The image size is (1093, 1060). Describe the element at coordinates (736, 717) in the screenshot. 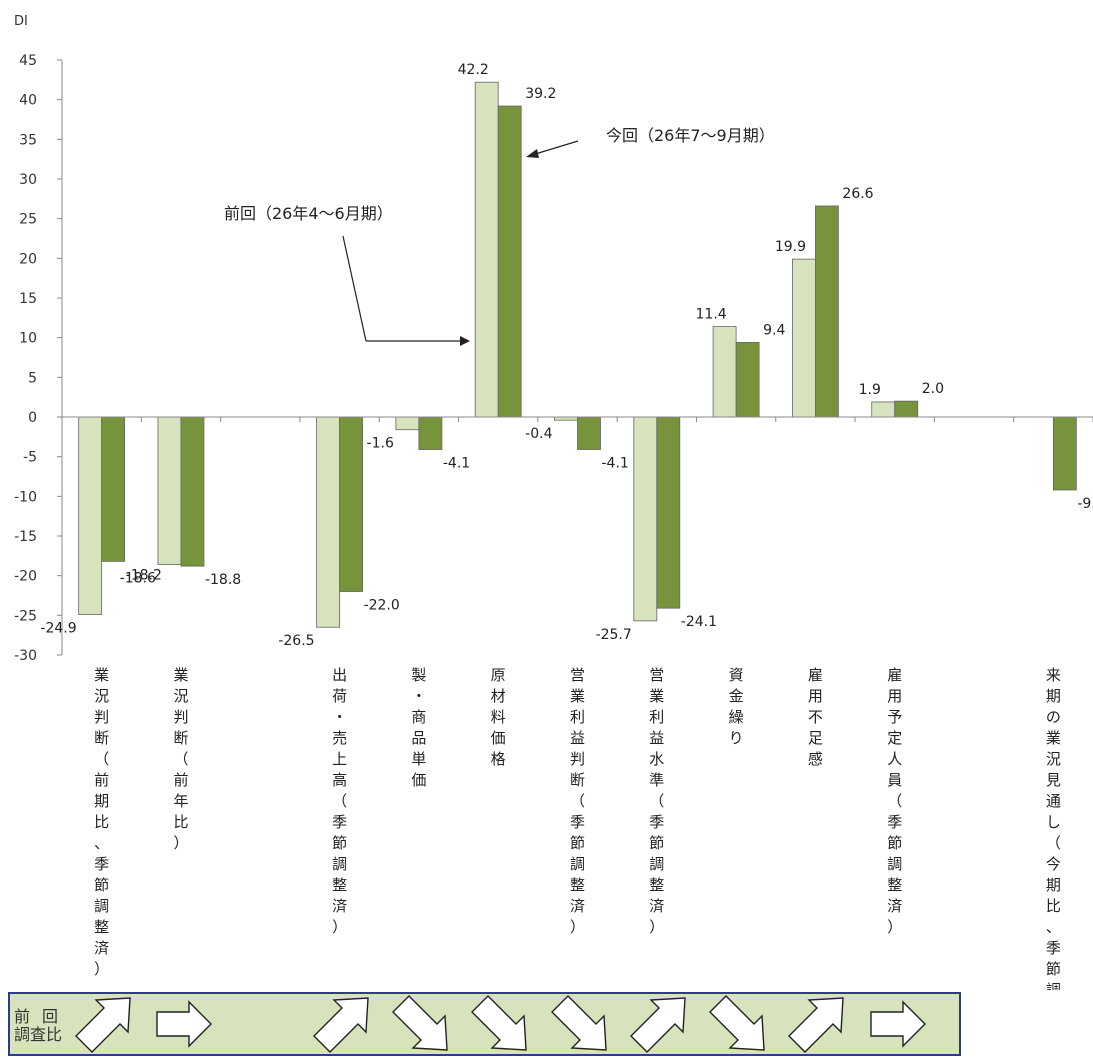

I see `category-label-char: 繰` at that location.